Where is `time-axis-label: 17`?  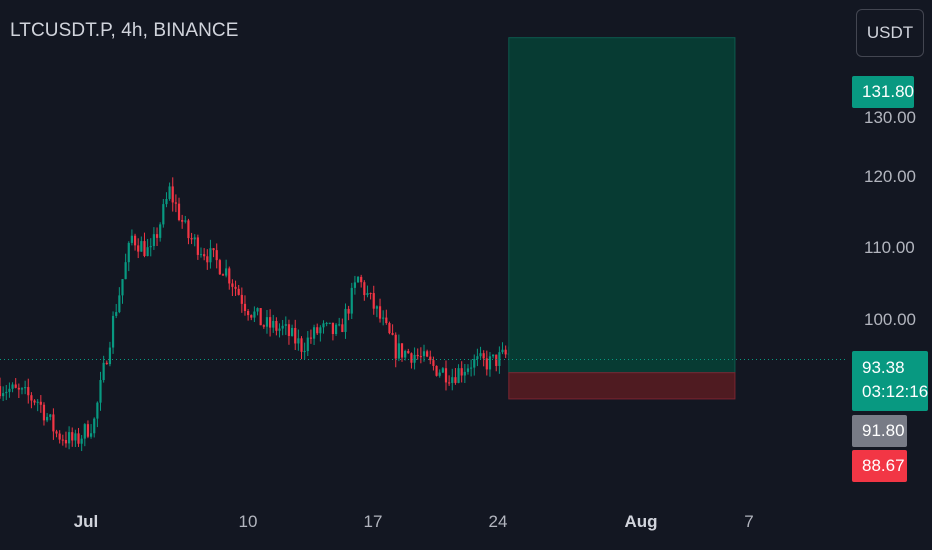 time-axis-label: 17 is located at coordinates (373, 521).